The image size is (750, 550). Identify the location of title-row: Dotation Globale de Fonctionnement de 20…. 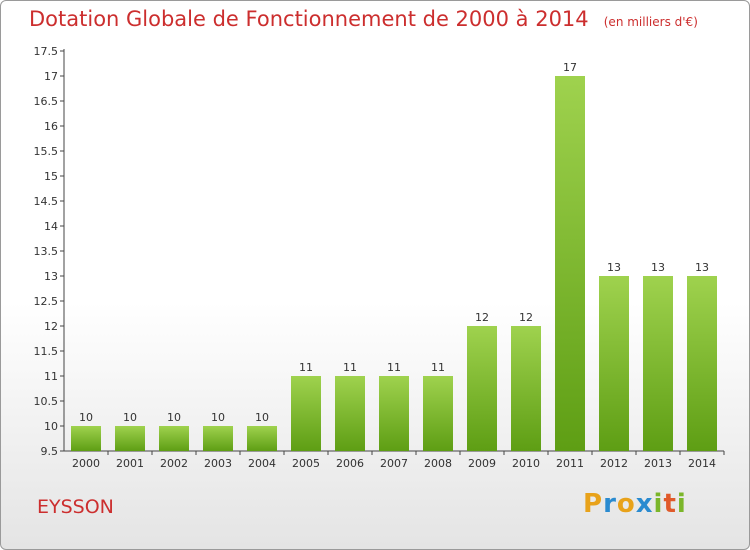
(363, 19).